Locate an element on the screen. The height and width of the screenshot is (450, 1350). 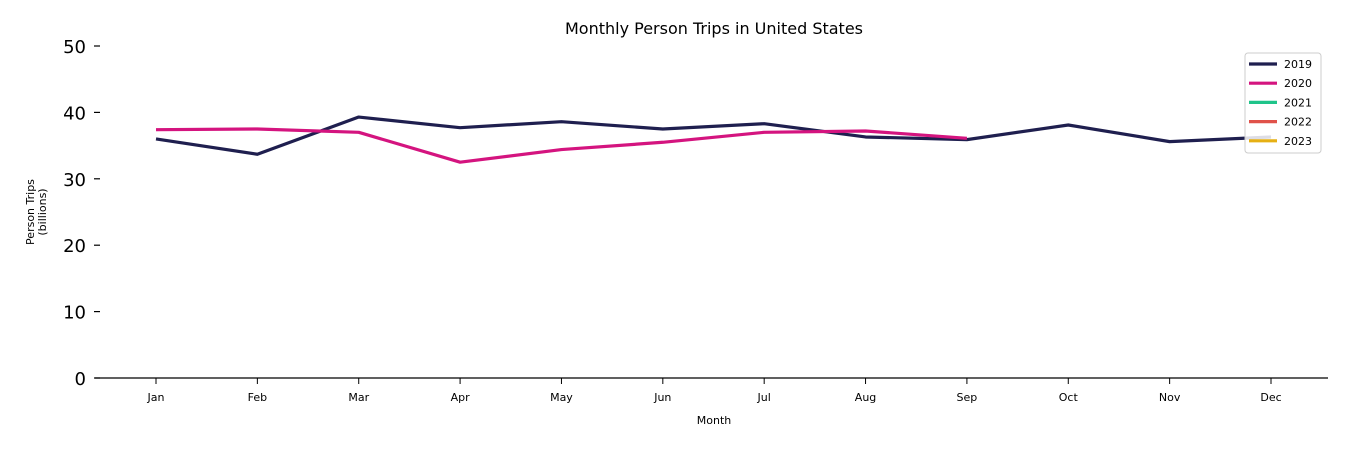
x-tick-label: Nov is located at coordinates (1170, 397).